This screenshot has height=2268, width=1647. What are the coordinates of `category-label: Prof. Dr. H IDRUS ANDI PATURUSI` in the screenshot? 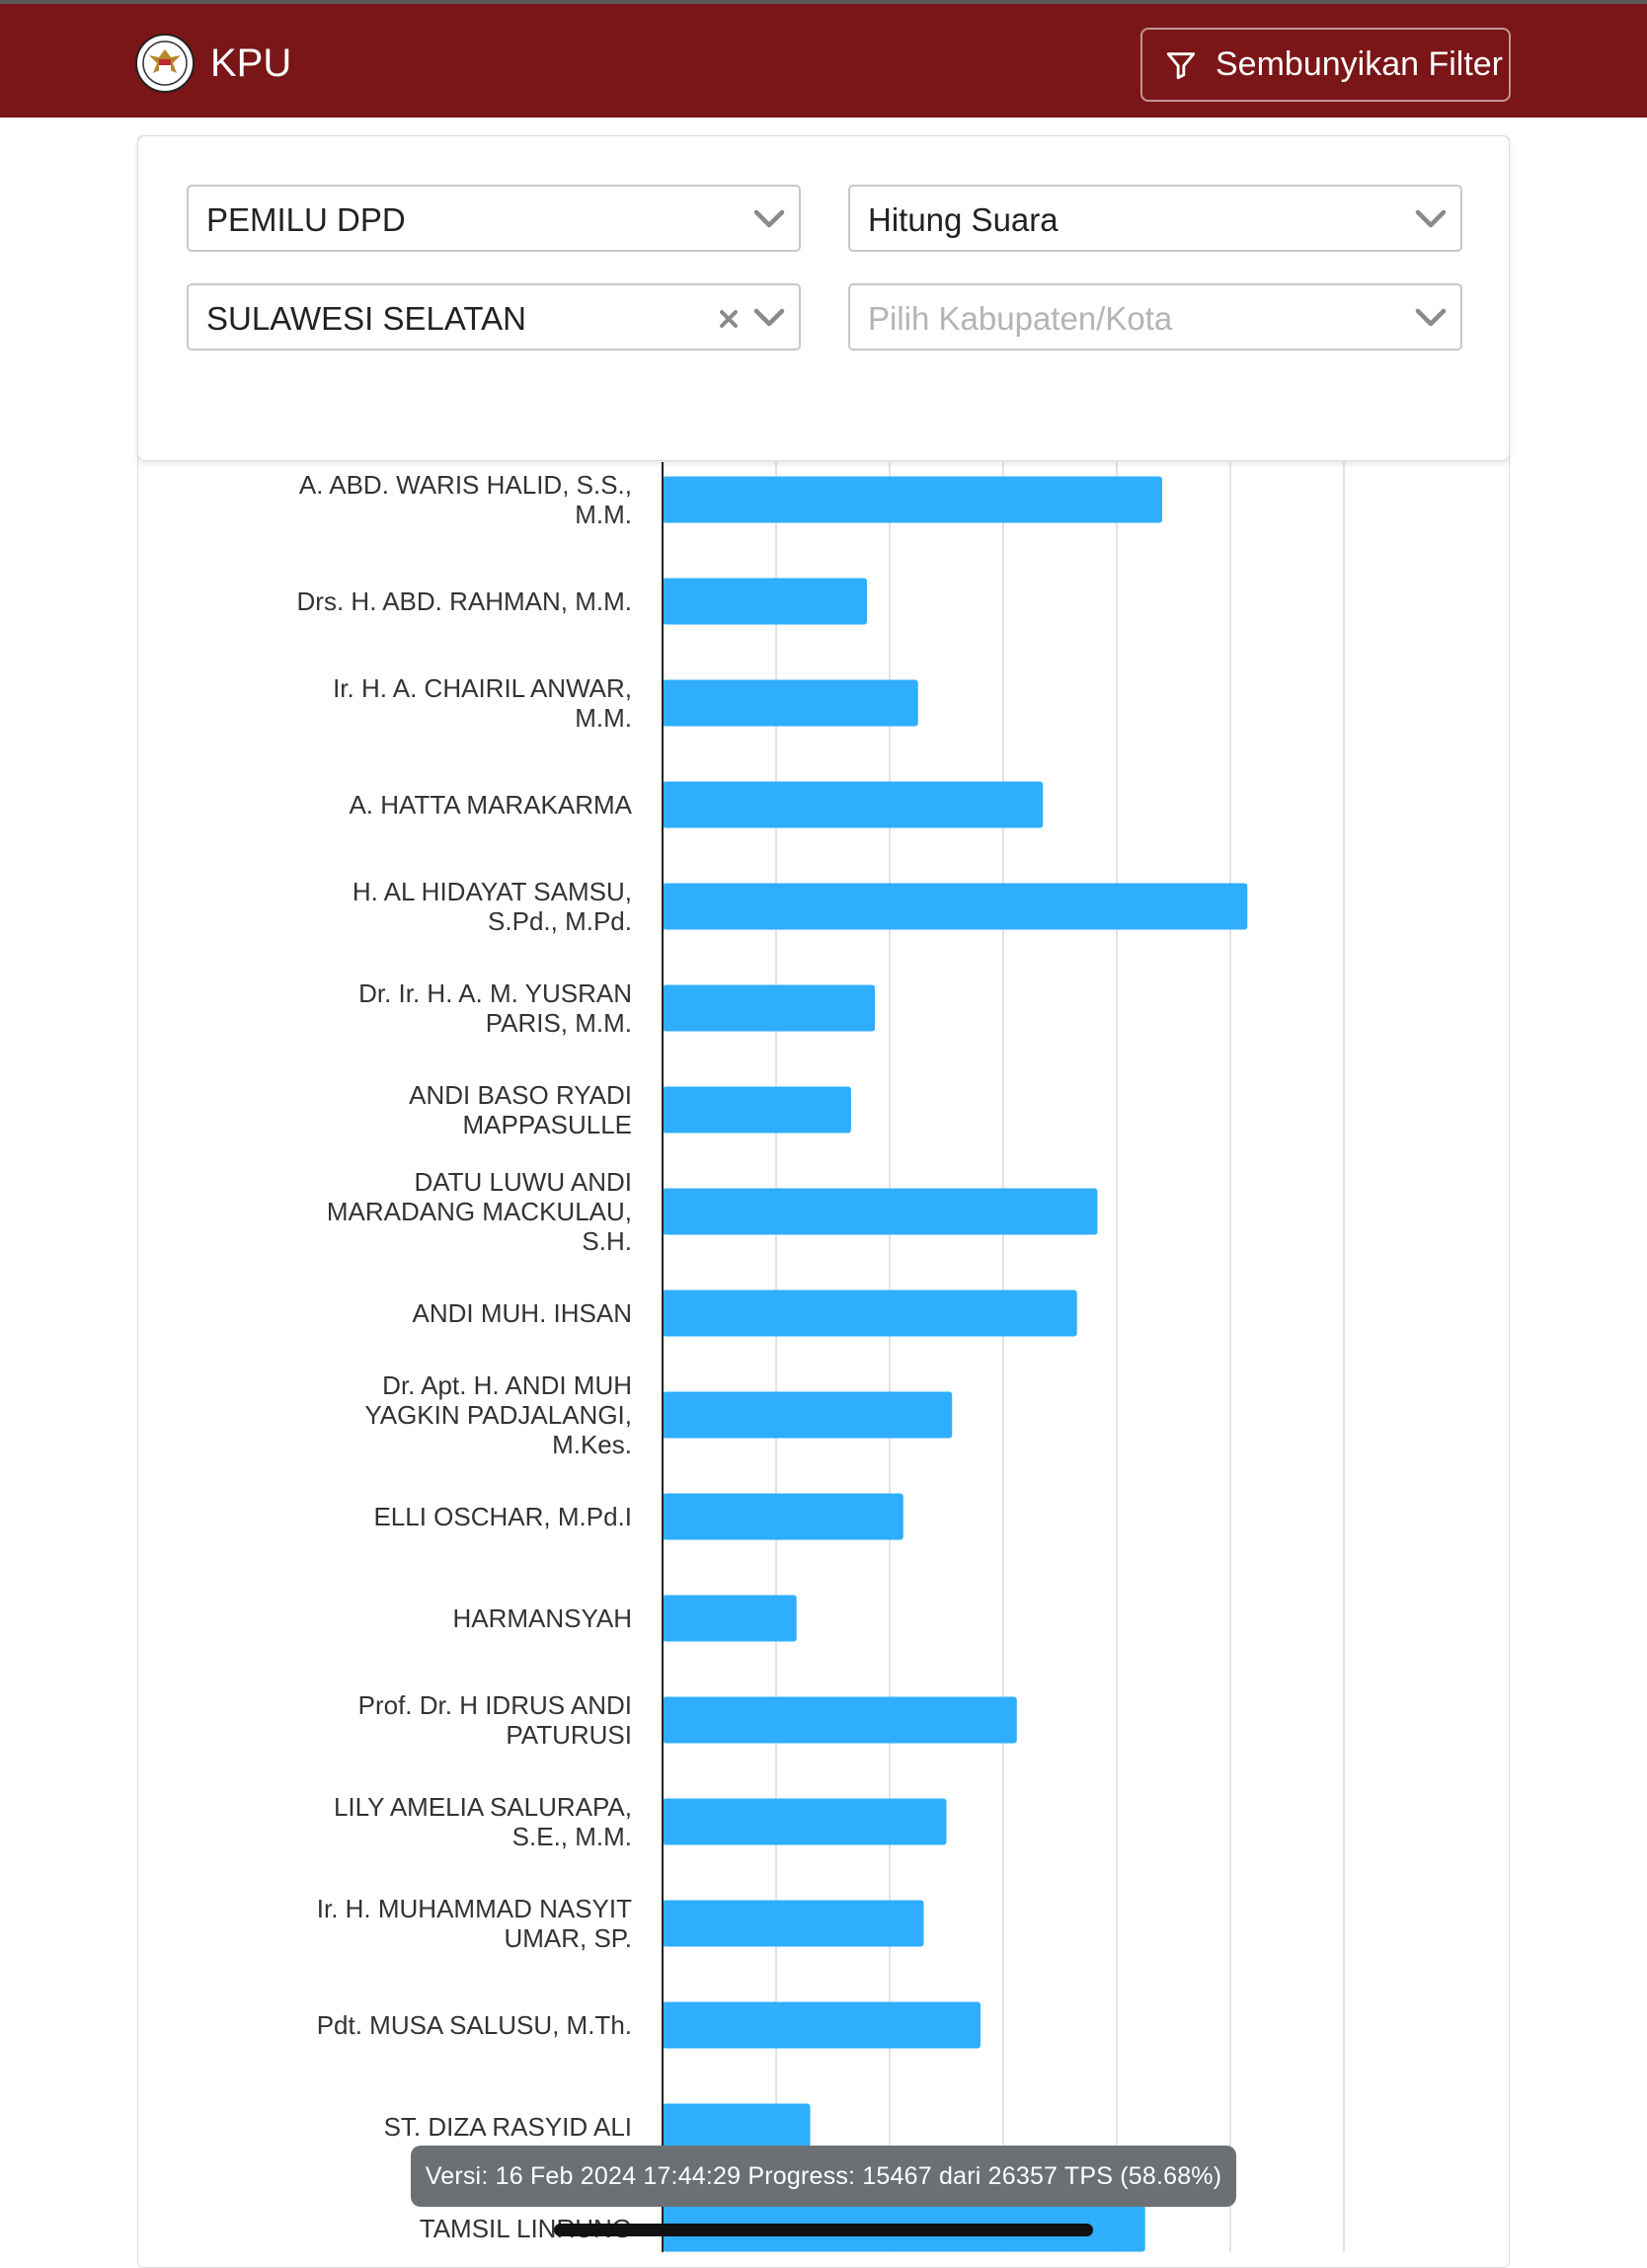 It's located at (495, 1720).